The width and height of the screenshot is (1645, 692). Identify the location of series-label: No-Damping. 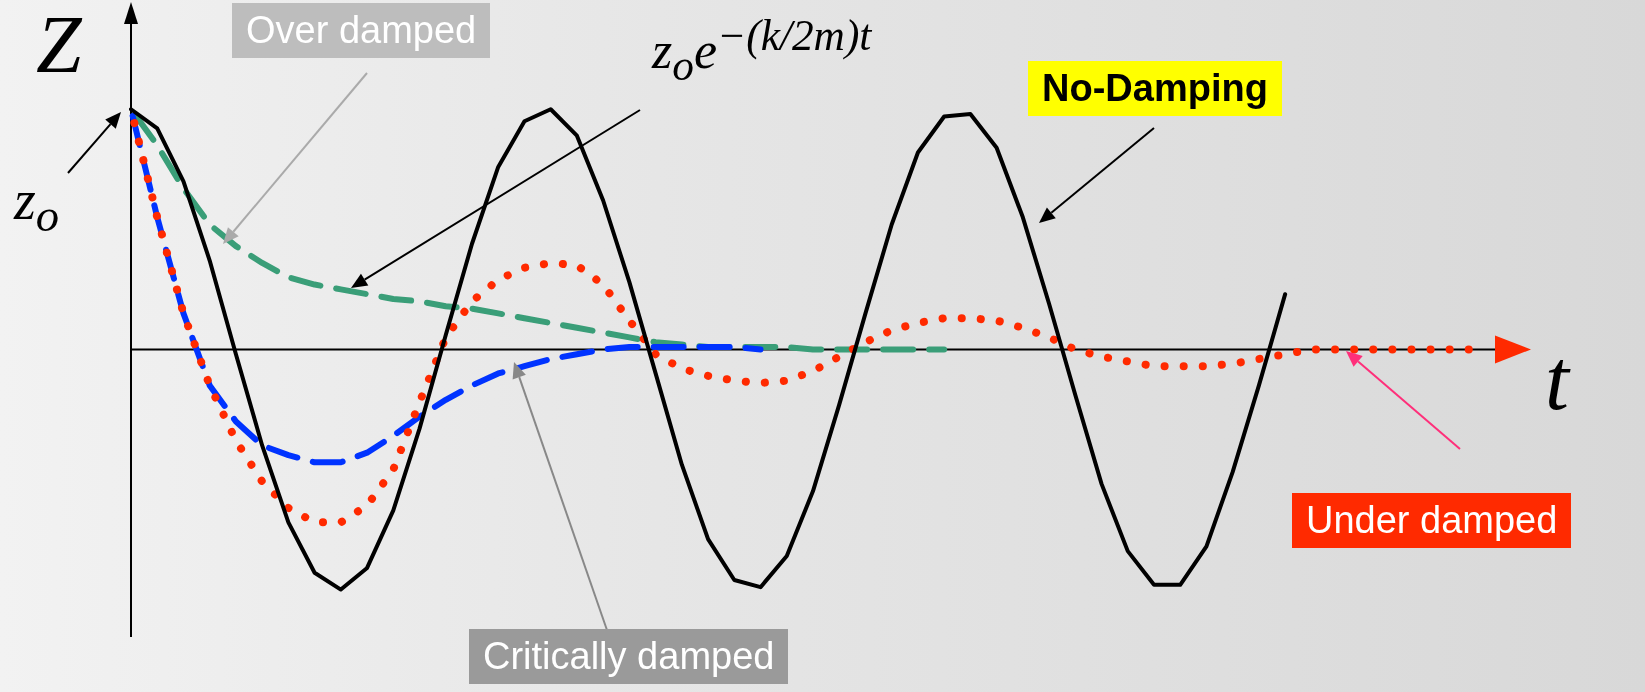
(1155, 88).